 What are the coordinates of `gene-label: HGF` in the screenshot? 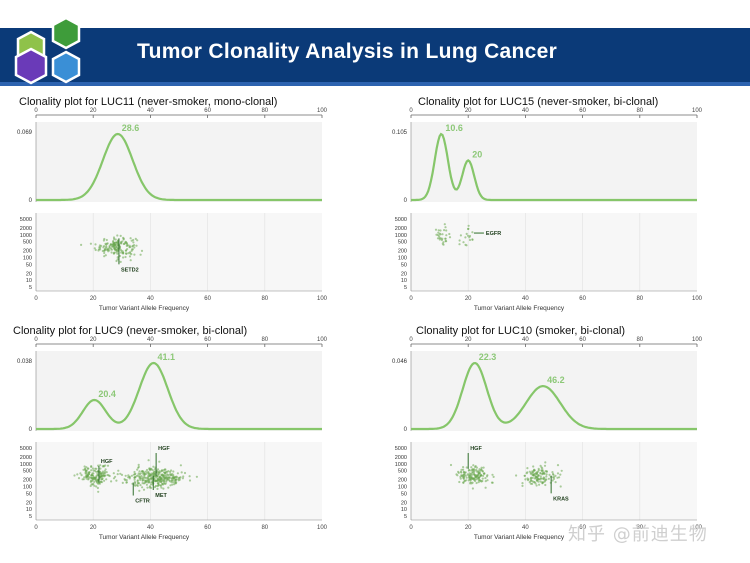 It's located at (164, 449).